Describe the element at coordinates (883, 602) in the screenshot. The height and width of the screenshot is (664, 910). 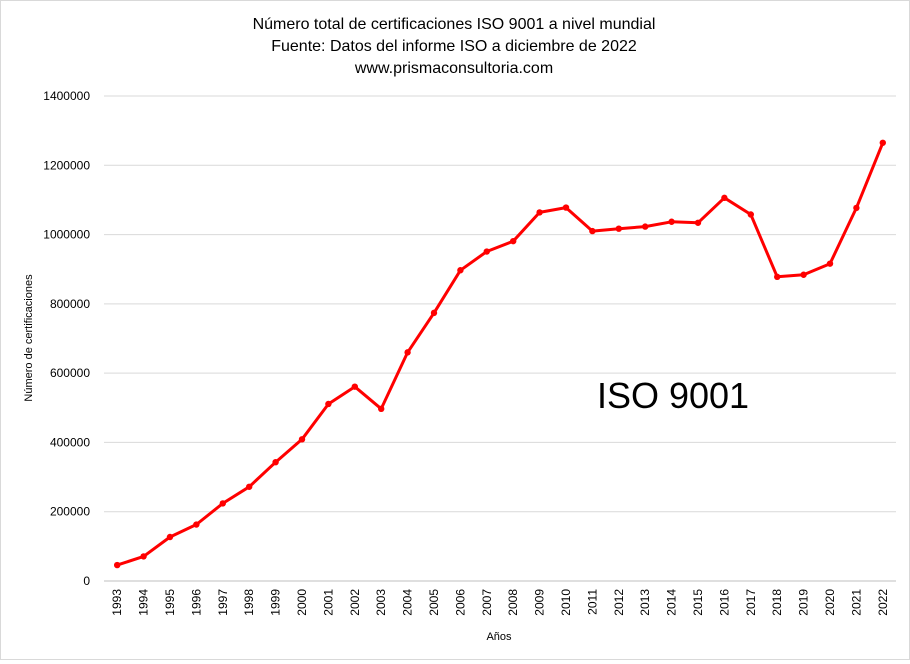
I see `x-tick-label: 2022` at that location.